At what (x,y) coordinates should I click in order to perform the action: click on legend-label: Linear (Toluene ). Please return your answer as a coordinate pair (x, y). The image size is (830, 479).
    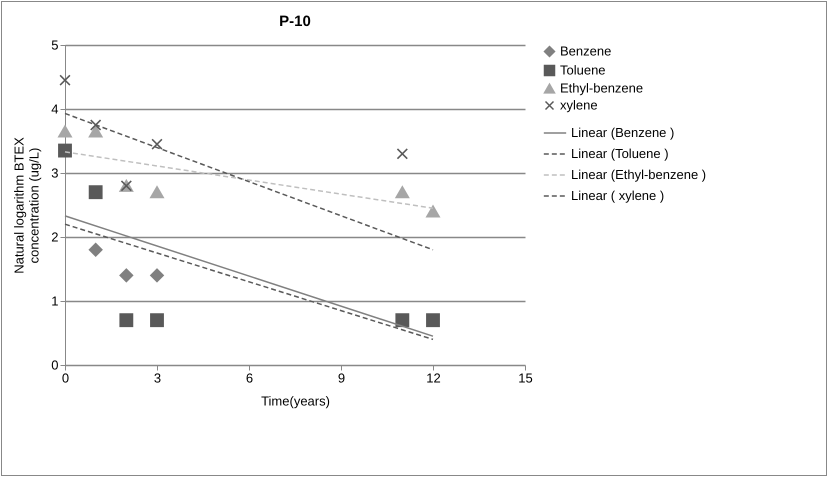
    Looking at the image, I should click on (620, 153).